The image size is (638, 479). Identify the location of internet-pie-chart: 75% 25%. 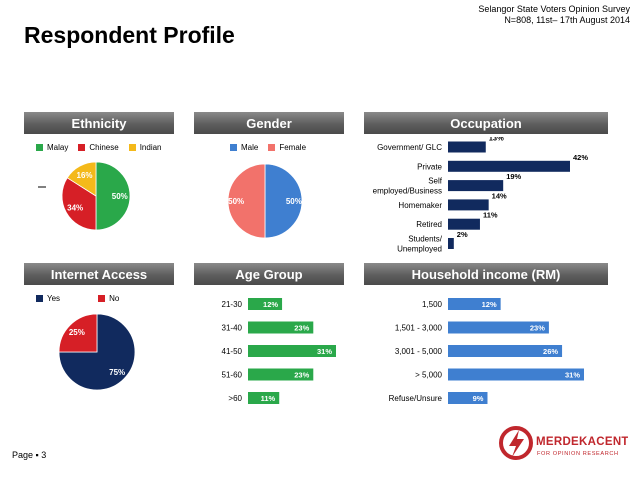
(97, 352).